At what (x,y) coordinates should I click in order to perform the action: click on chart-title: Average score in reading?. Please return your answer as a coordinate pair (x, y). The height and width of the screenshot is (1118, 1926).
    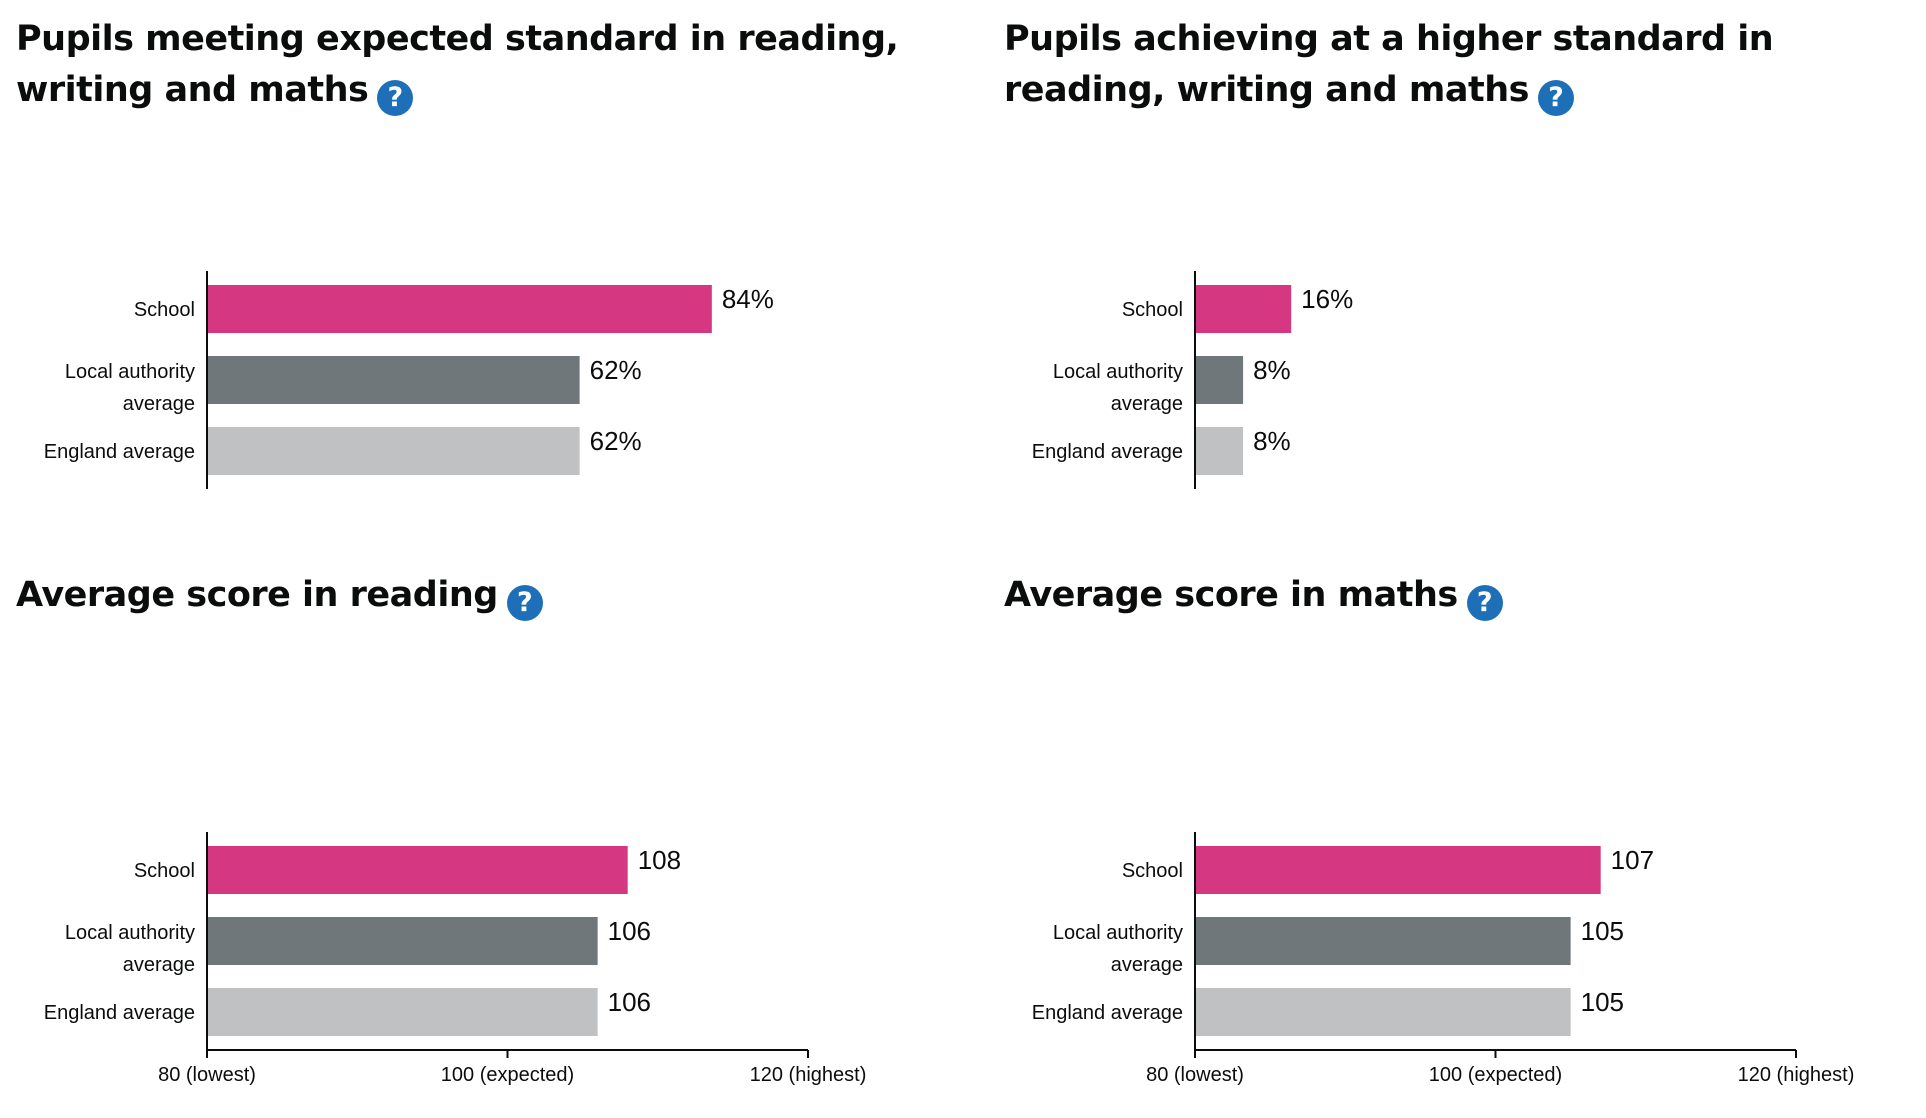
    Looking at the image, I should click on (481, 595).